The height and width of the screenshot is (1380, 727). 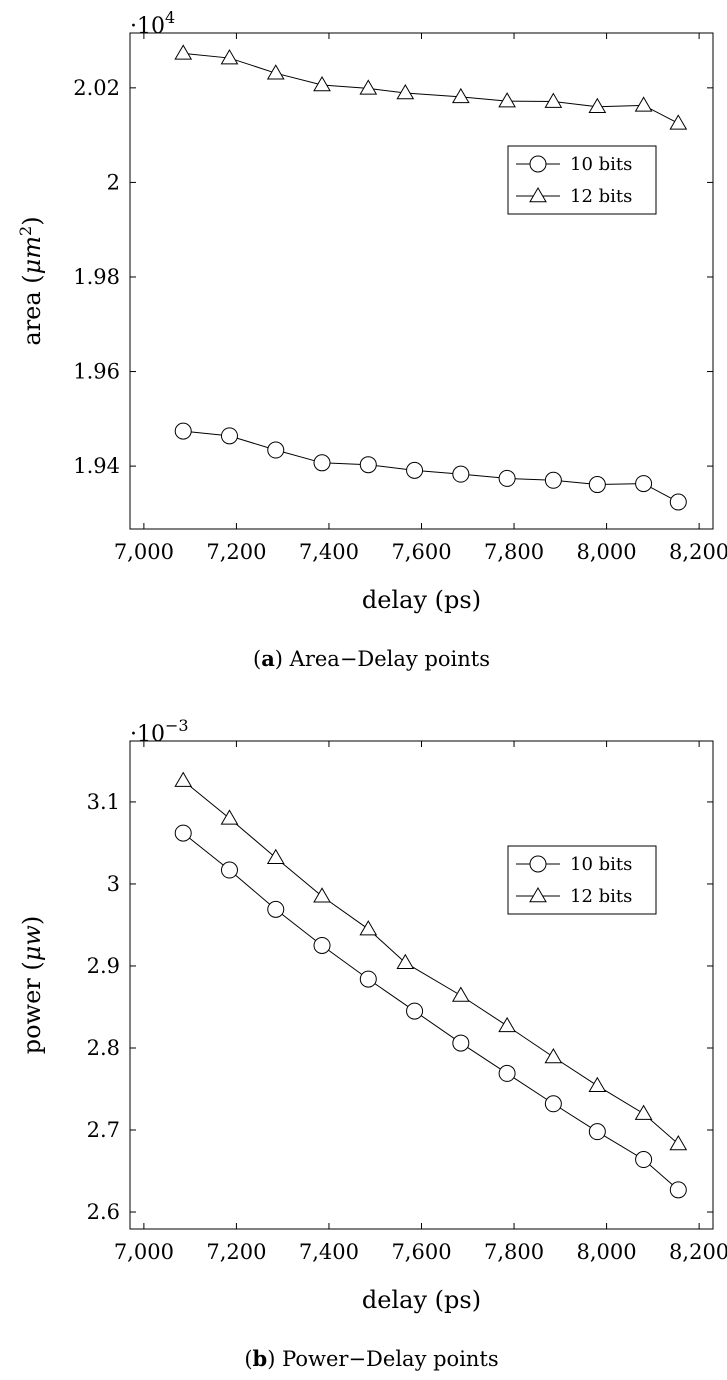 I want to click on y-tick-label: 1.98, so click(x=96, y=277).